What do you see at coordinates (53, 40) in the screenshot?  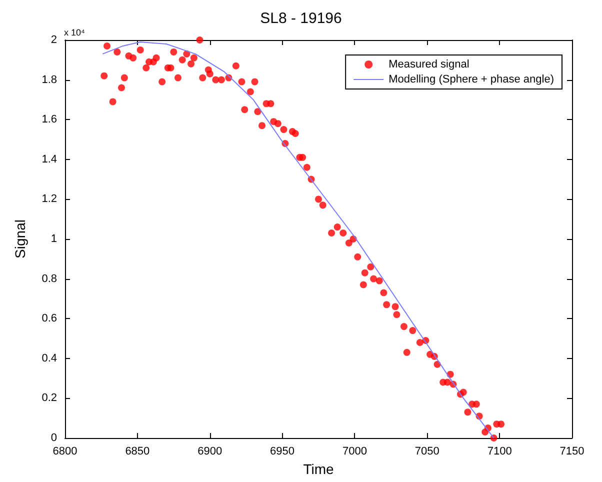 I see `y-tick-label: 2` at bounding box center [53, 40].